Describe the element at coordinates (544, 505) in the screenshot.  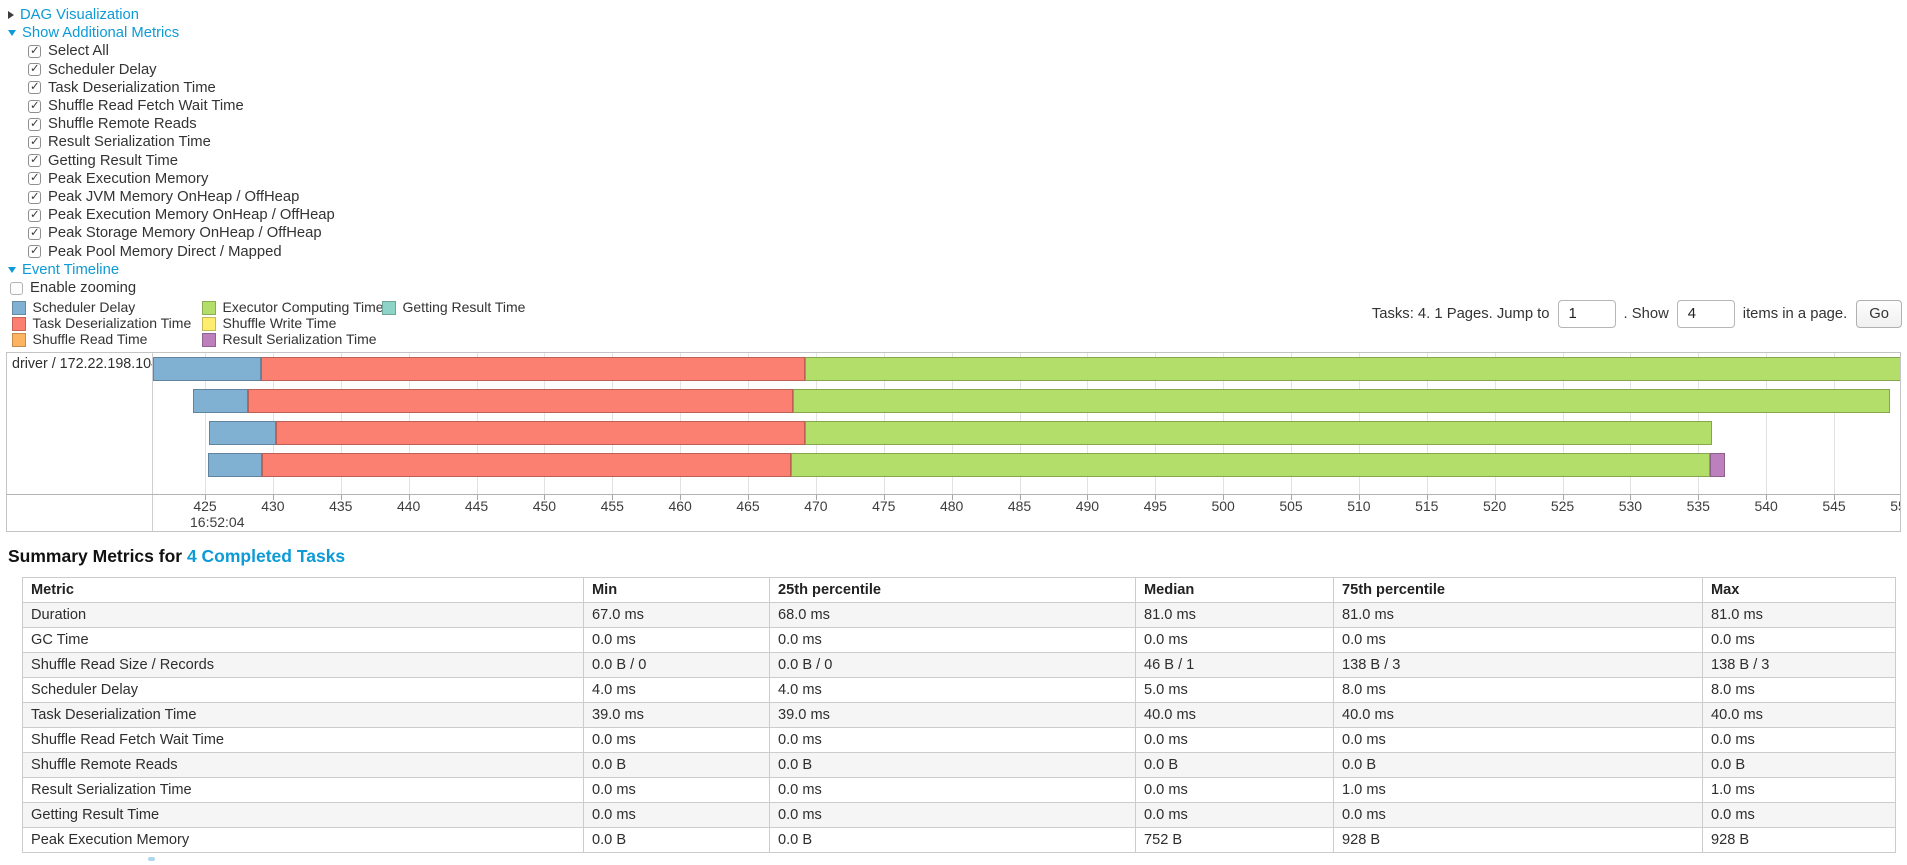
I see `axis-tick-label: 450` at that location.